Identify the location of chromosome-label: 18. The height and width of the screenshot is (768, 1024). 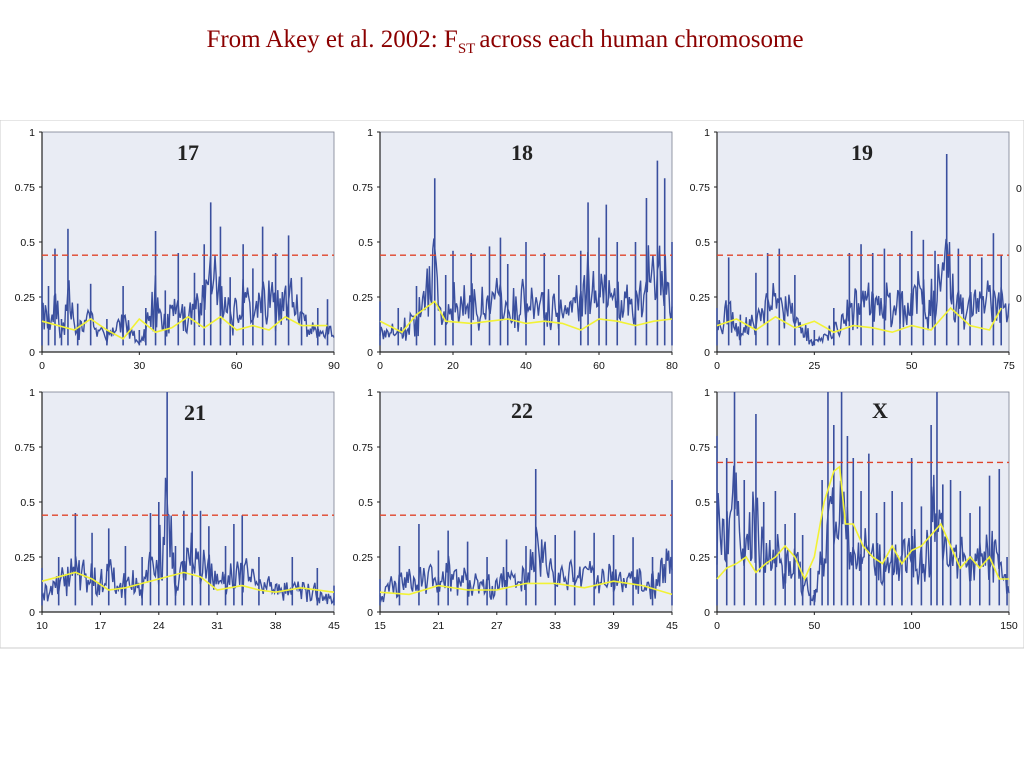
(522, 152).